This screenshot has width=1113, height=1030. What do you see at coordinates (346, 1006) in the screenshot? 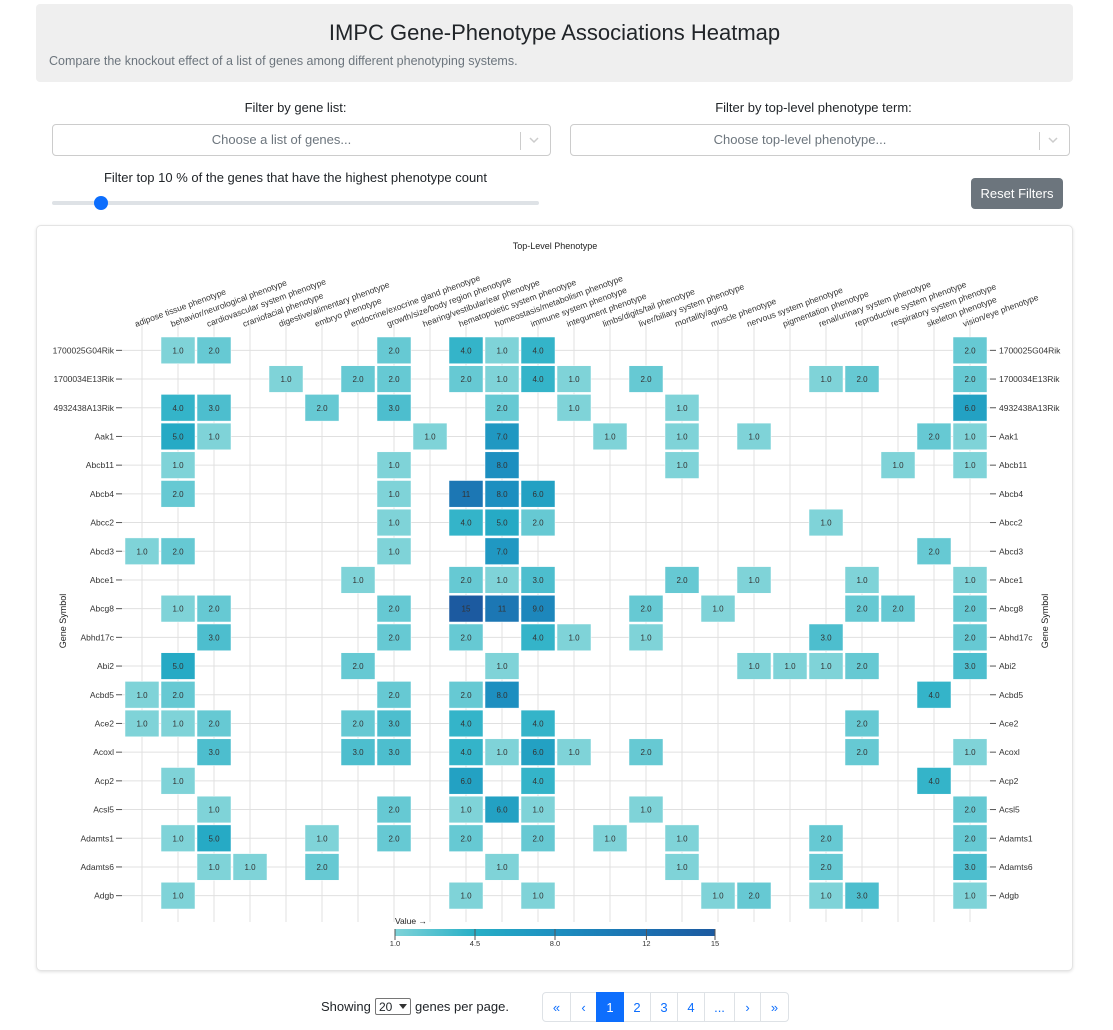
I see `showing-label: Showing` at bounding box center [346, 1006].